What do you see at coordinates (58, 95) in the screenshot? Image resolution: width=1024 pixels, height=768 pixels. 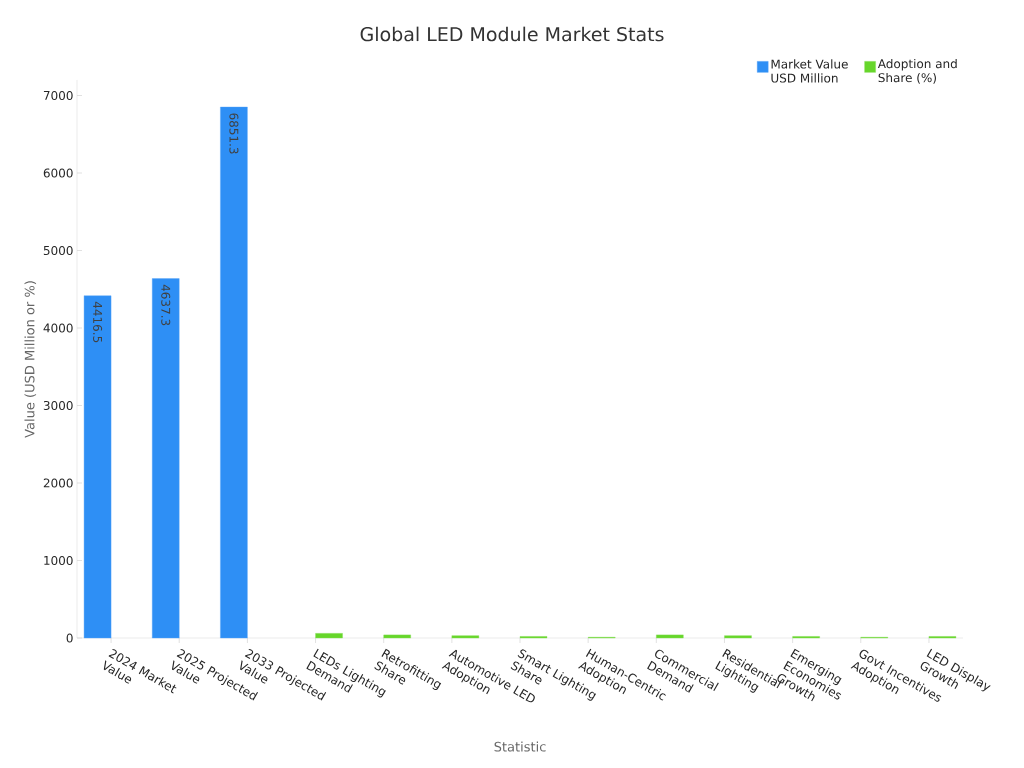 I see `y-tick-label: 7000` at bounding box center [58, 95].